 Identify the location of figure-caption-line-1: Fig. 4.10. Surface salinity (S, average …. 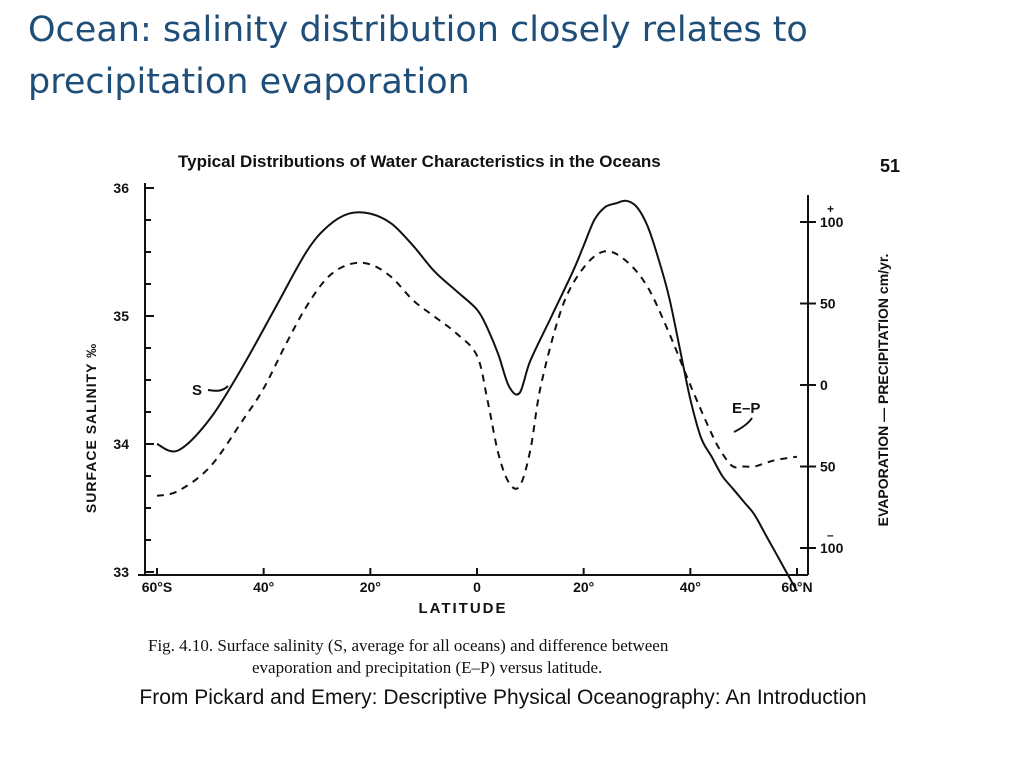
(408, 645).